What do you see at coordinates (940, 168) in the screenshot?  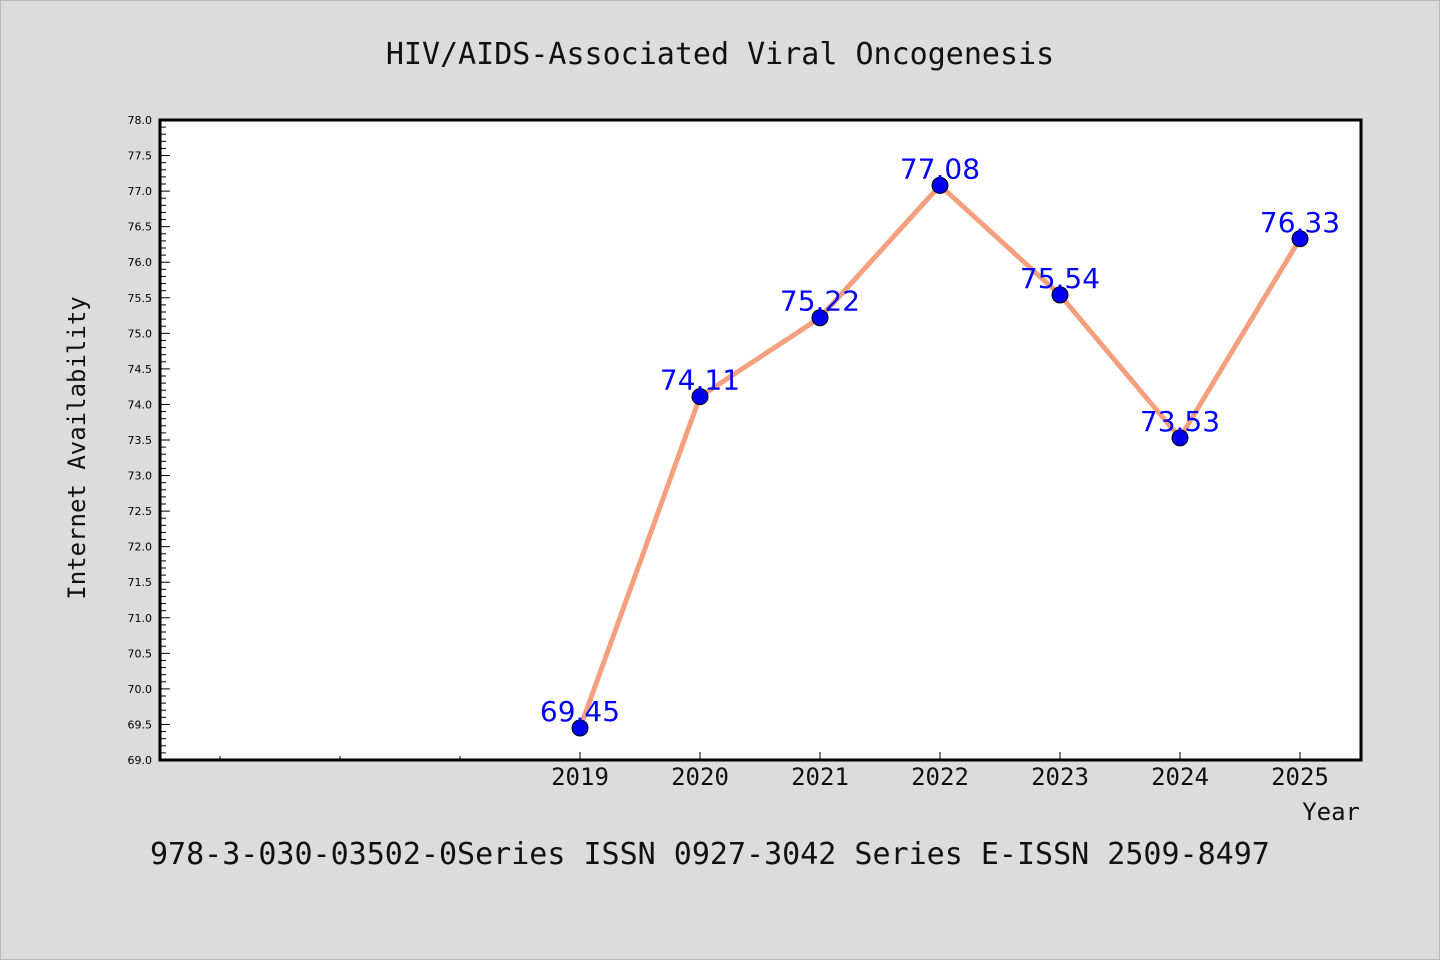 I see `data-label: 77.08` at bounding box center [940, 168].